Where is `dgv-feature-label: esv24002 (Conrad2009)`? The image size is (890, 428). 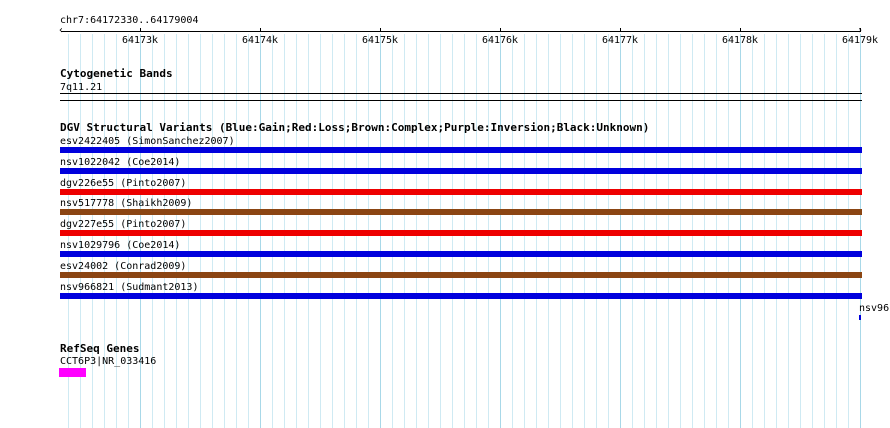
dgv-feature-label: esv24002 (Conrad2009) is located at coordinates (123, 266).